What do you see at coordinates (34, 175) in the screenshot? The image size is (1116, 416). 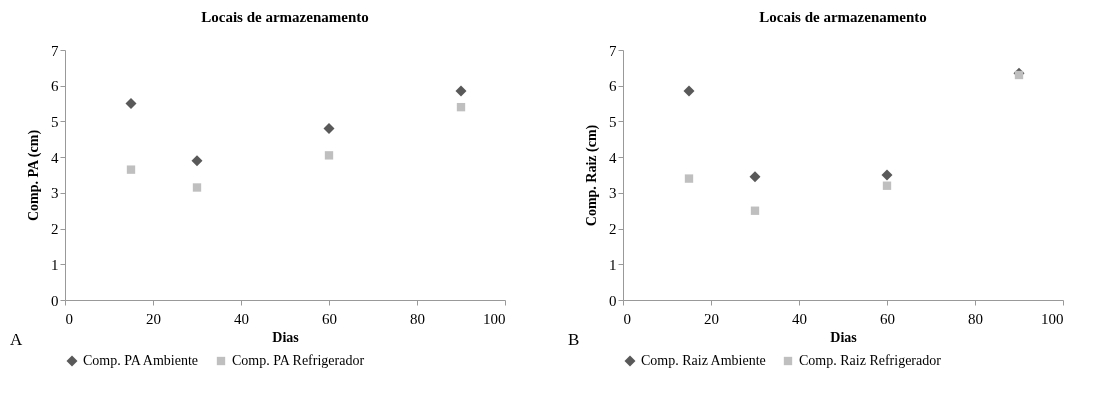 I see `y-axis-title: Comp. PA (cm)` at bounding box center [34, 175].